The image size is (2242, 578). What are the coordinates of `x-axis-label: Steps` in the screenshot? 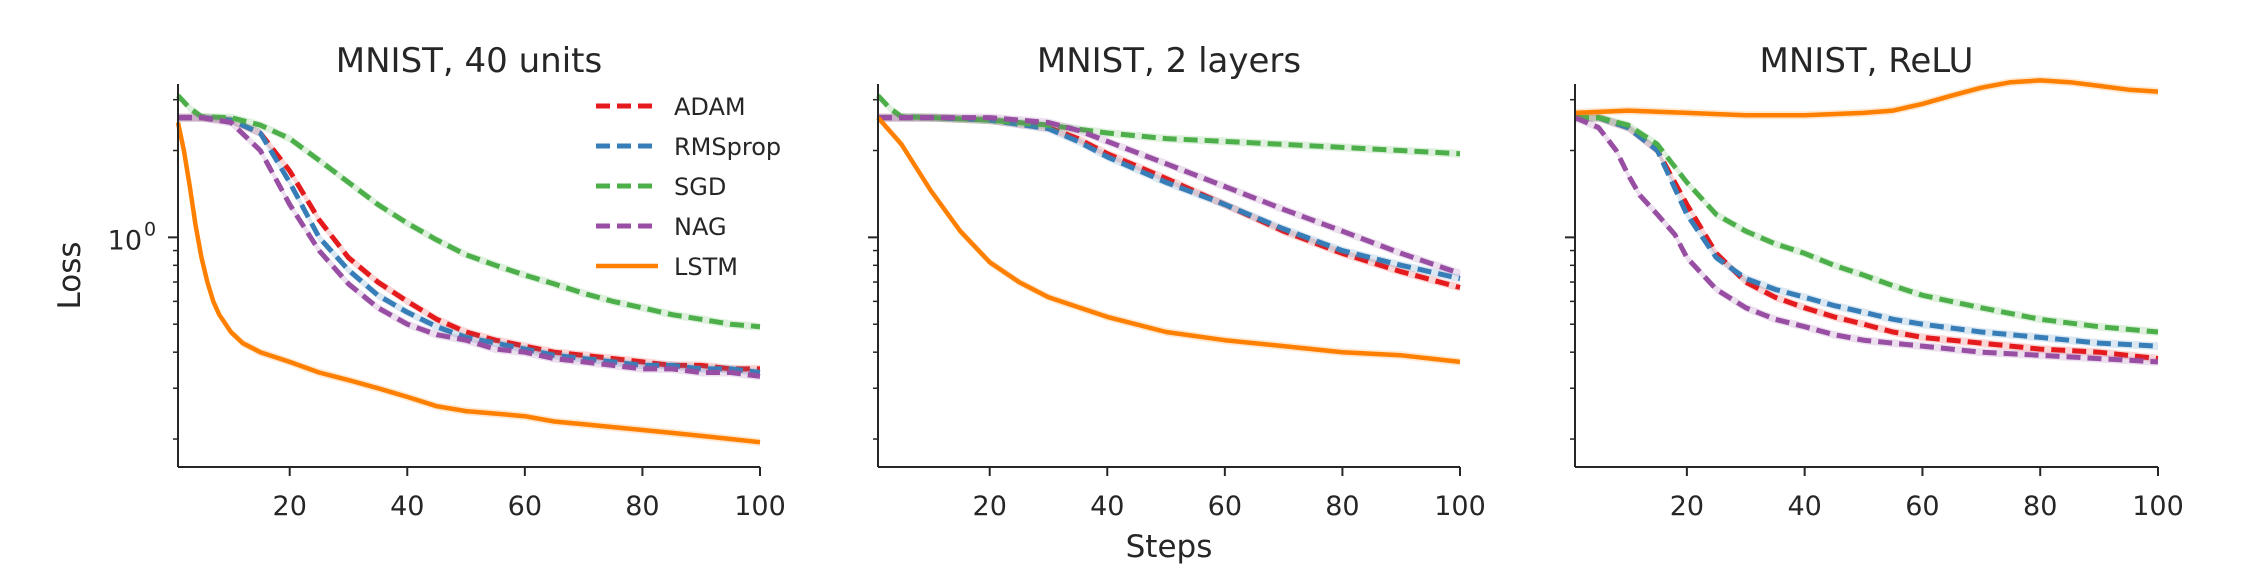 It's located at (1169, 547).